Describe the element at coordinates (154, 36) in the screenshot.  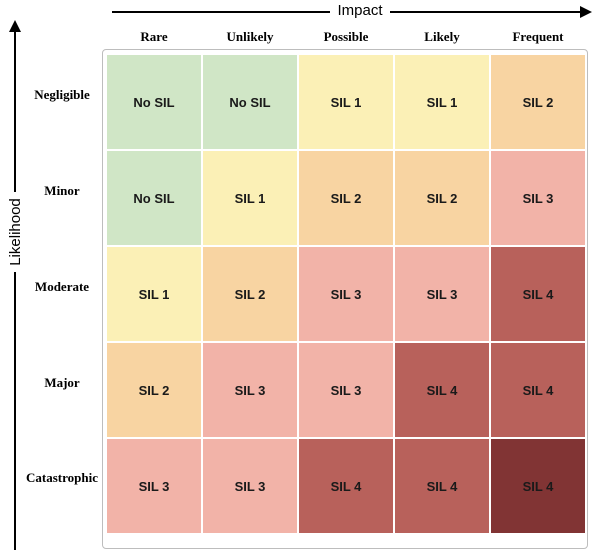
I see `column-header-rare: Rare` at that location.